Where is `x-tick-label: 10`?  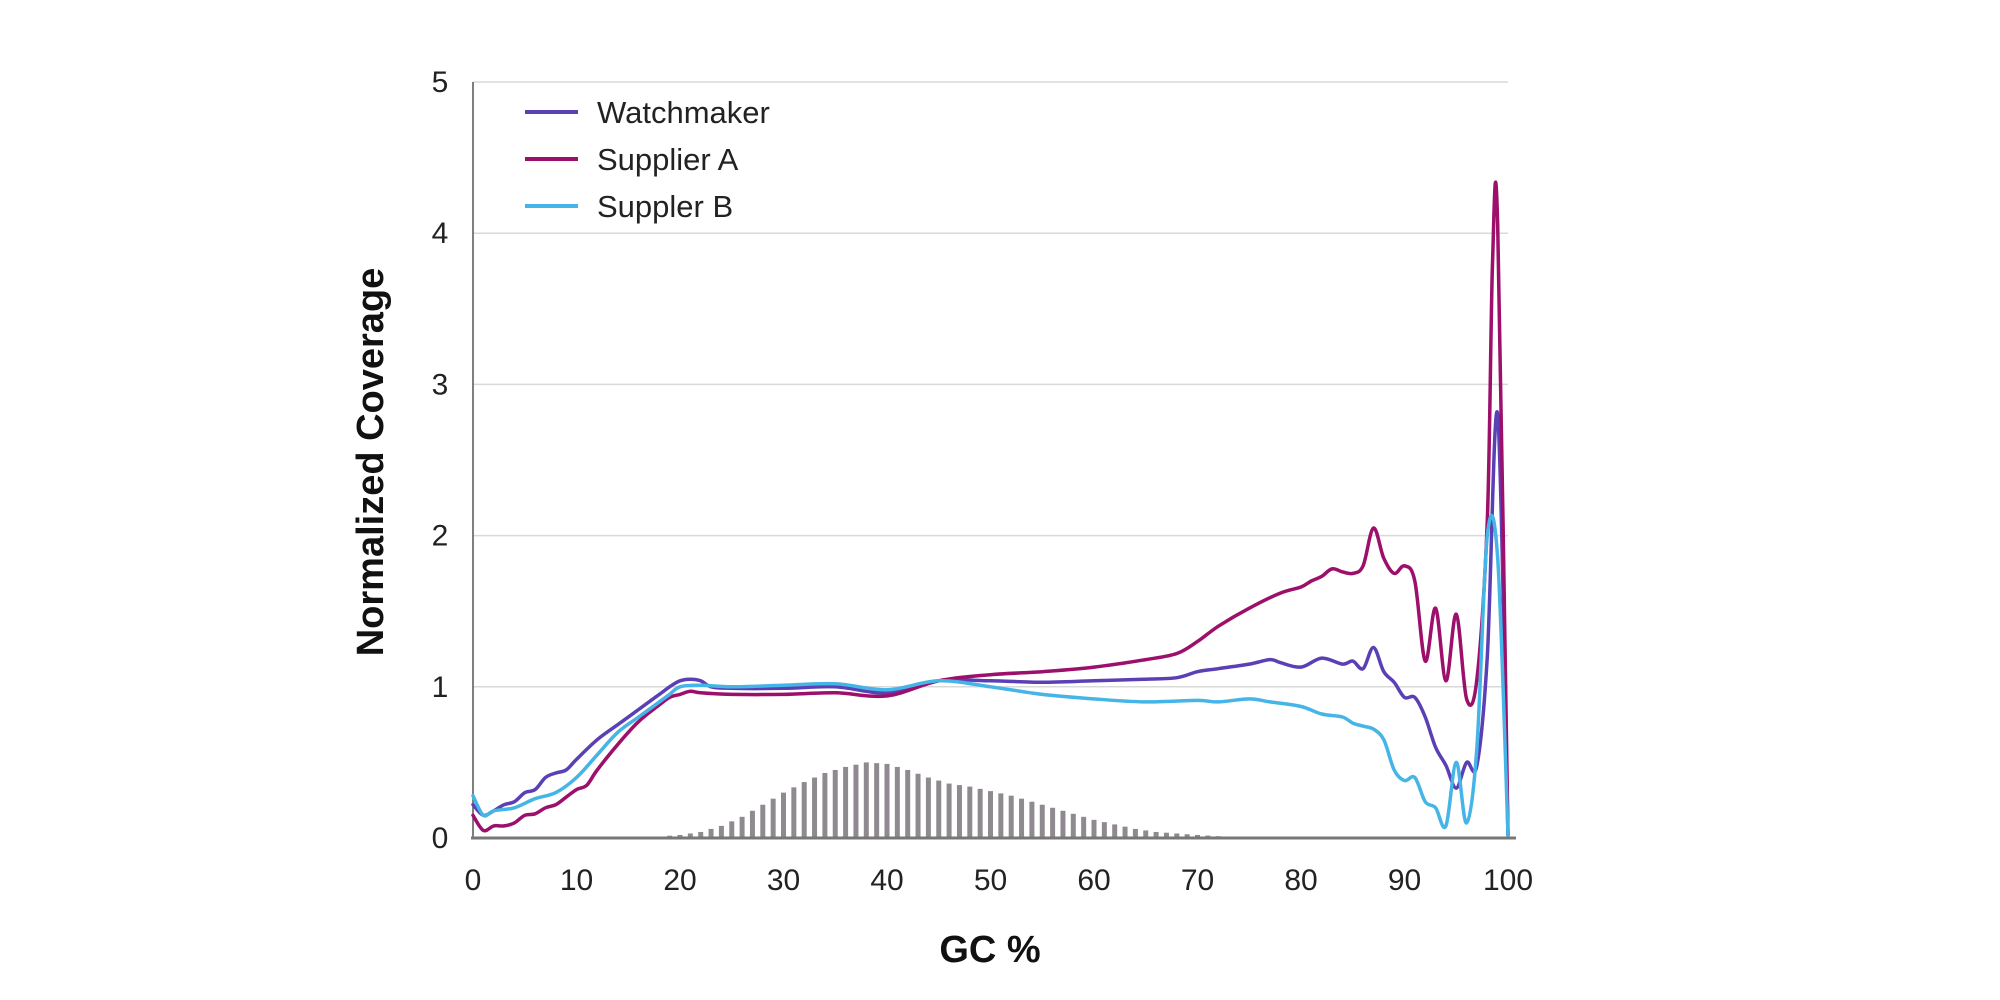
x-tick-label: 10 is located at coordinates (576, 880).